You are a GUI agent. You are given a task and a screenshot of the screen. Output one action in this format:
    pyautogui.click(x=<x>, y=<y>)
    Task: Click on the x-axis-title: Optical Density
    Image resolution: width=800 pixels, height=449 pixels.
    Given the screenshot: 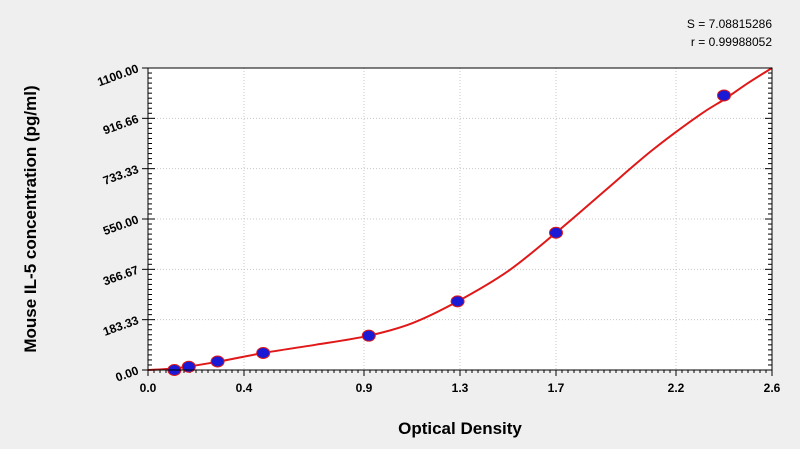 What is the action you would take?
    pyautogui.click(x=460, y=428)
    